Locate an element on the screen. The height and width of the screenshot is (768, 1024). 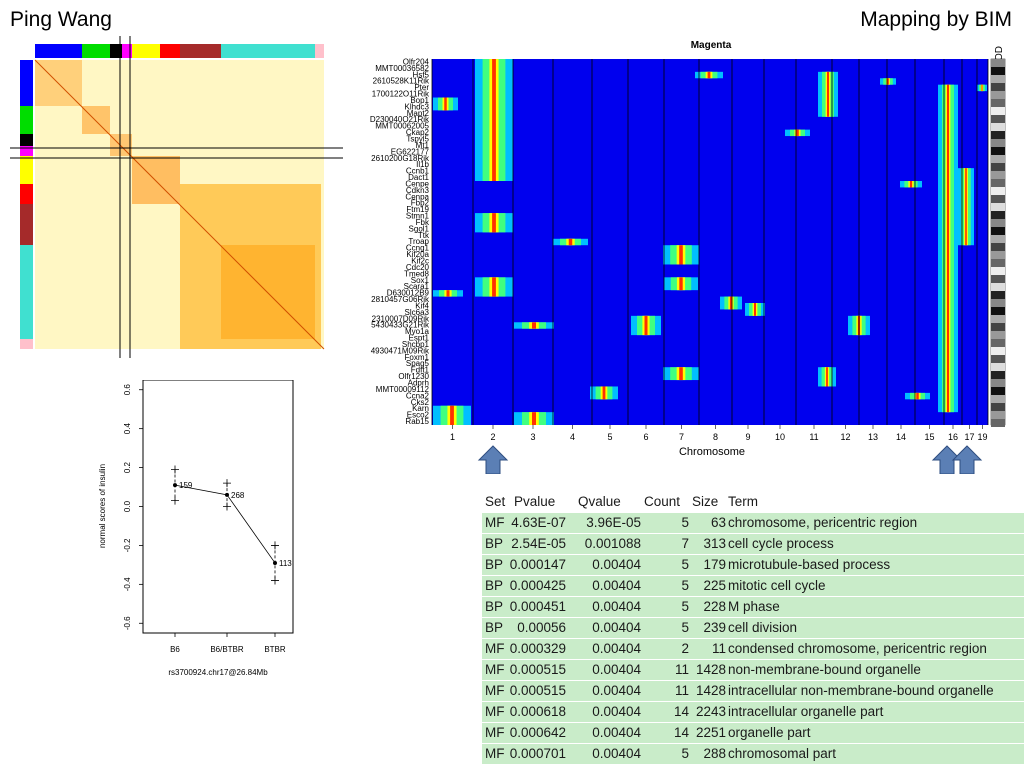
cell-term: microtubule-based process is located at coordinates (809, 564).